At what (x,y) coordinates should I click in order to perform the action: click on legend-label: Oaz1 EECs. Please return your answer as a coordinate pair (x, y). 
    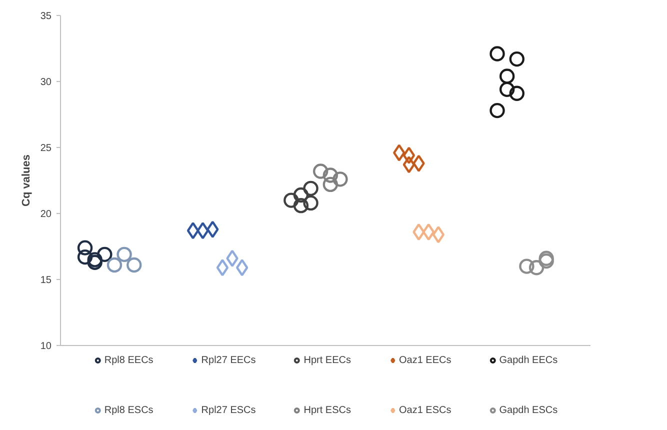
    Looking at the image, I should click on (425, 360).